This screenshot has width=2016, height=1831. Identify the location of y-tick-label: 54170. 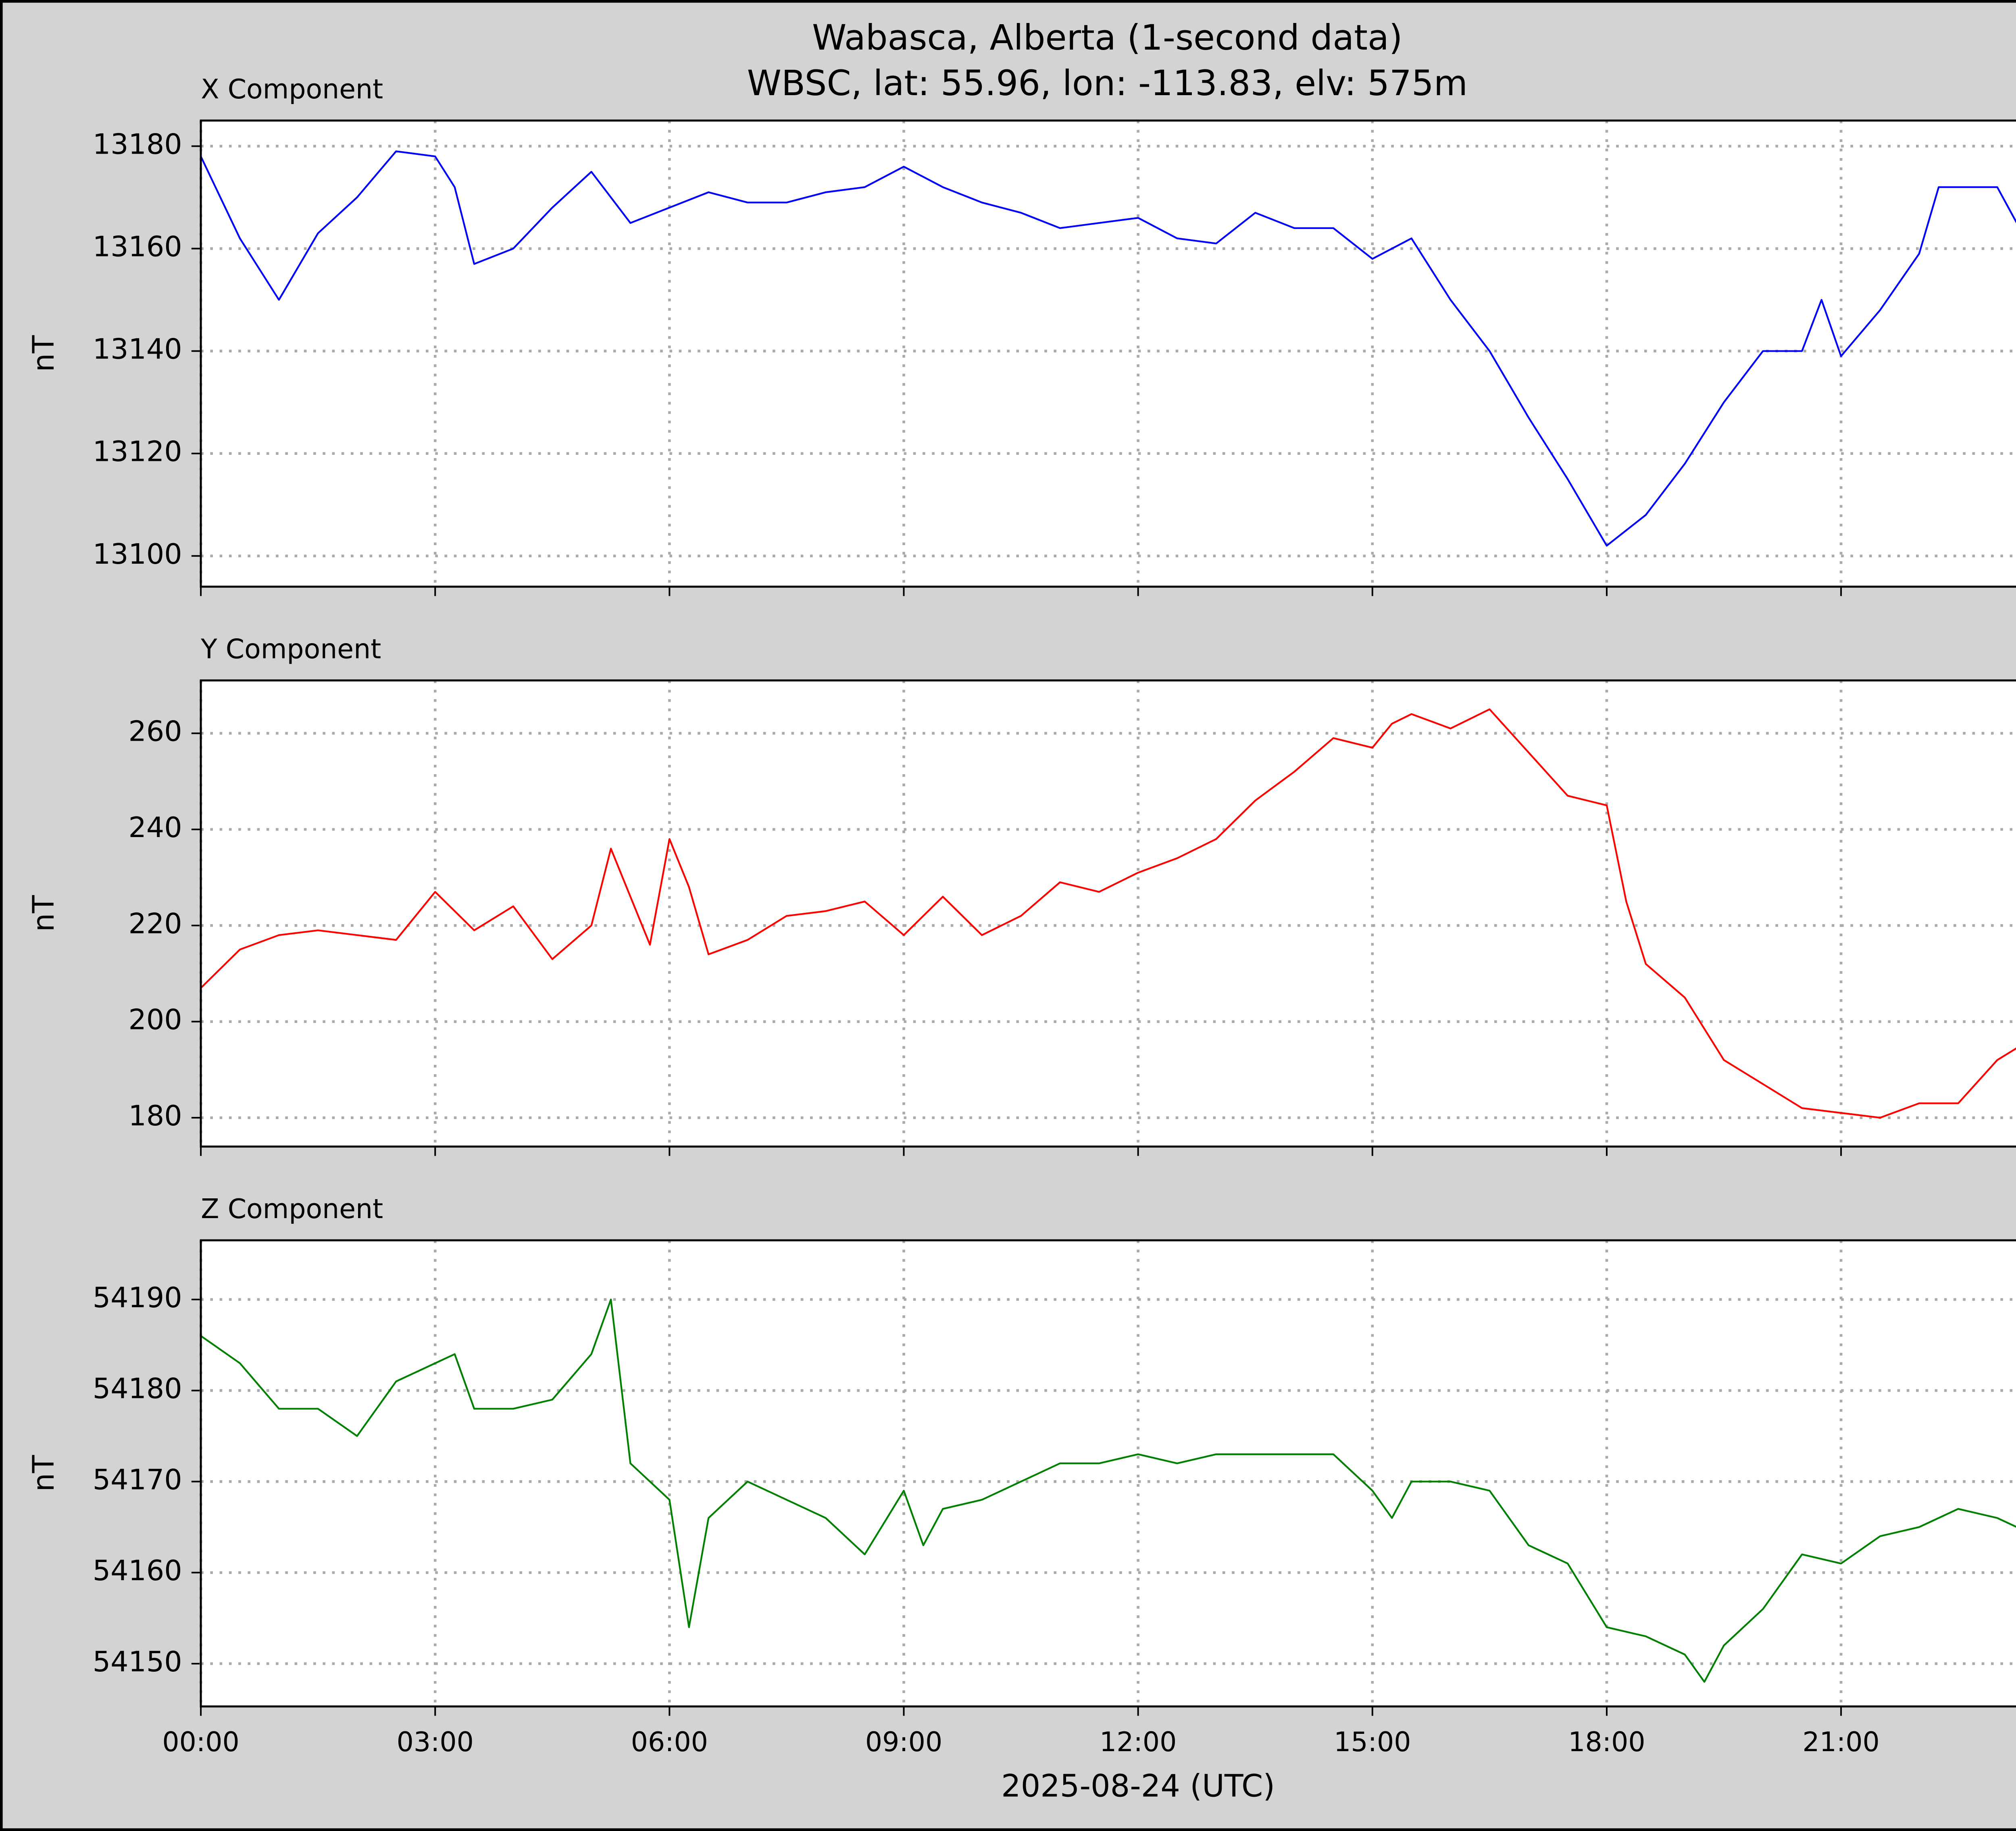
(137, 1479).